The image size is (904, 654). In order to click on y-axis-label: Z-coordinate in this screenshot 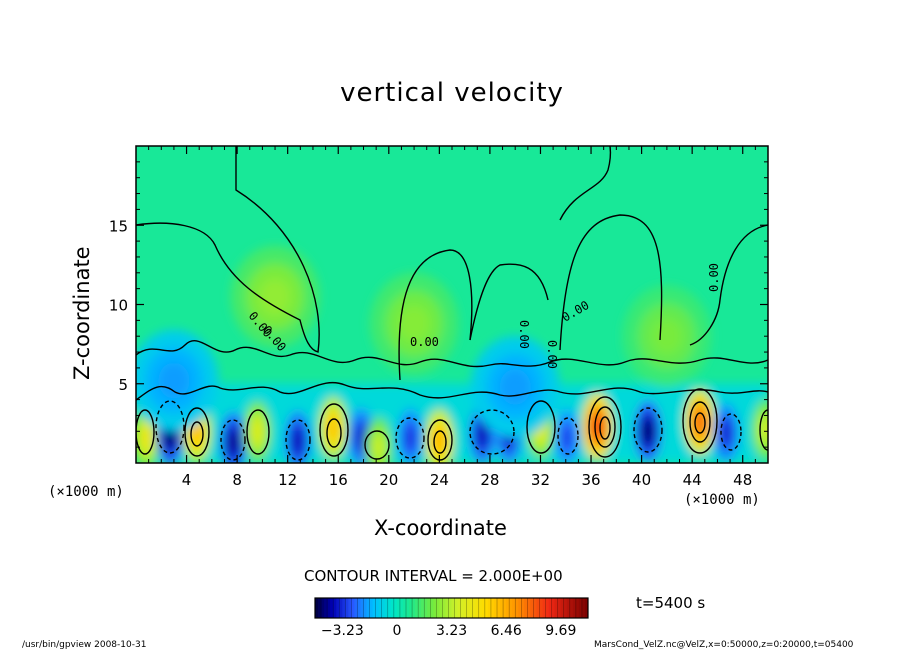, I will do `click(82, 313)`.